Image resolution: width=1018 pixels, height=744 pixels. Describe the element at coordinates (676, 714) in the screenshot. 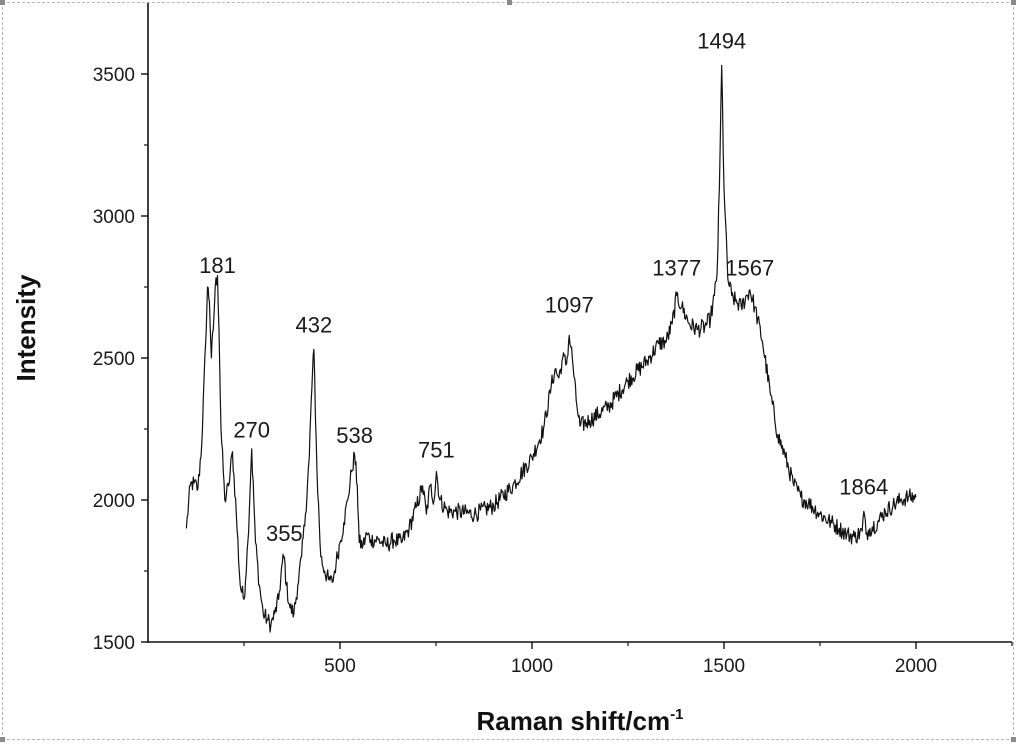

I see `x-axis-title-superscript: -1` at that location.